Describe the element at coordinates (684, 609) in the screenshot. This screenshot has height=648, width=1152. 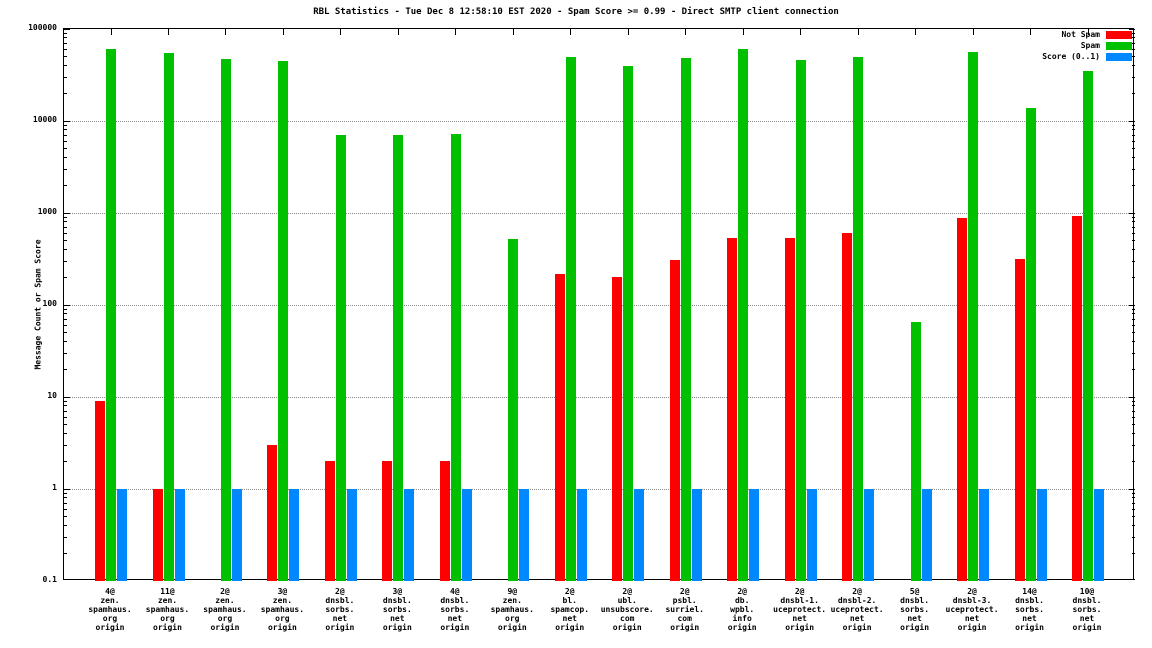
I see `x-tick-label: 2@ psbl. surriel. com origin` at that location.